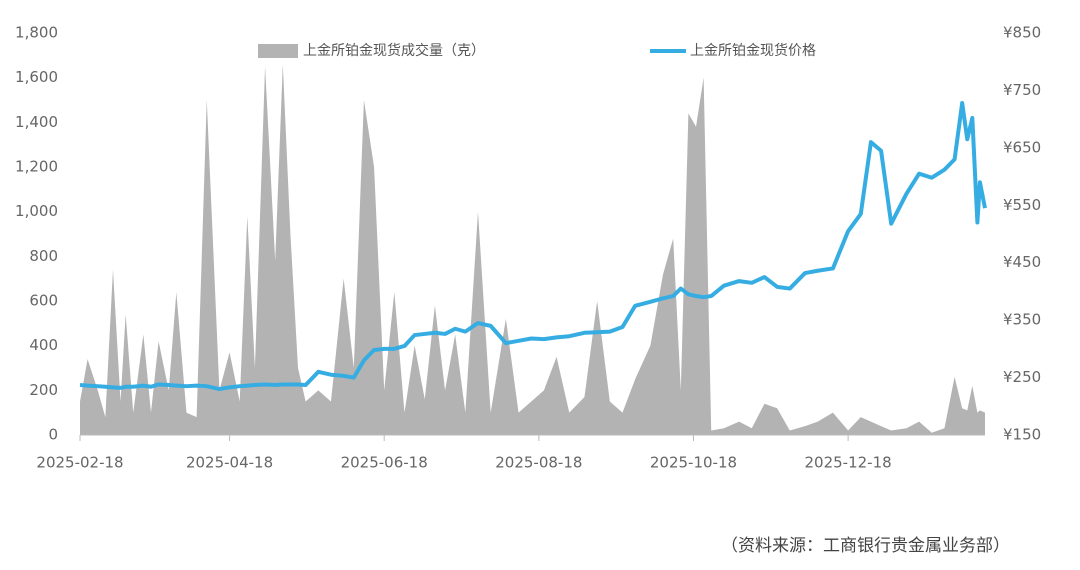 Image resolution: width=1080 pixels, height=570 pixels. I want to click on y-tick-label: 400, so click(43, 345).